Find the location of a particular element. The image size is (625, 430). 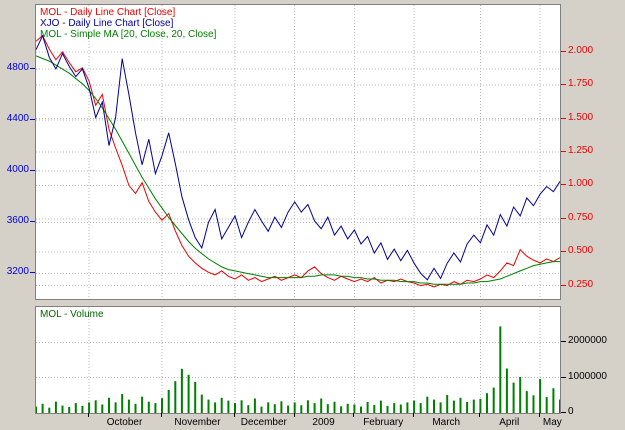

price-axis-right-label: 1.750 is located at coordinates (581, 84).